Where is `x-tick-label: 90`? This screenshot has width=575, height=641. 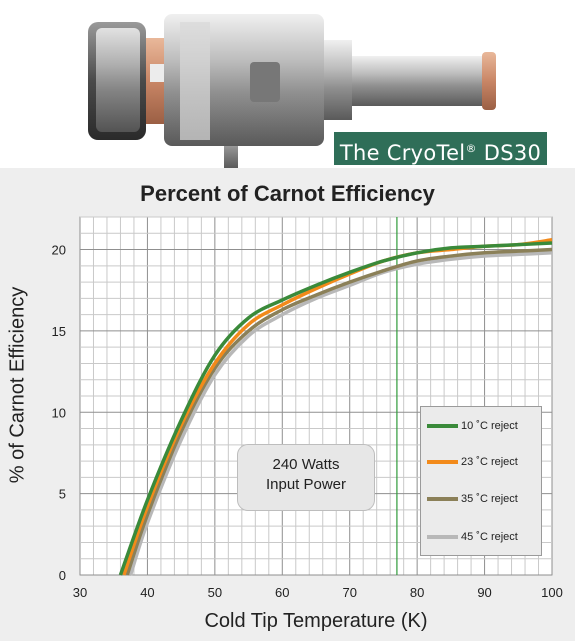 x-tick-label: 90 is located at coordinates (484, 592).